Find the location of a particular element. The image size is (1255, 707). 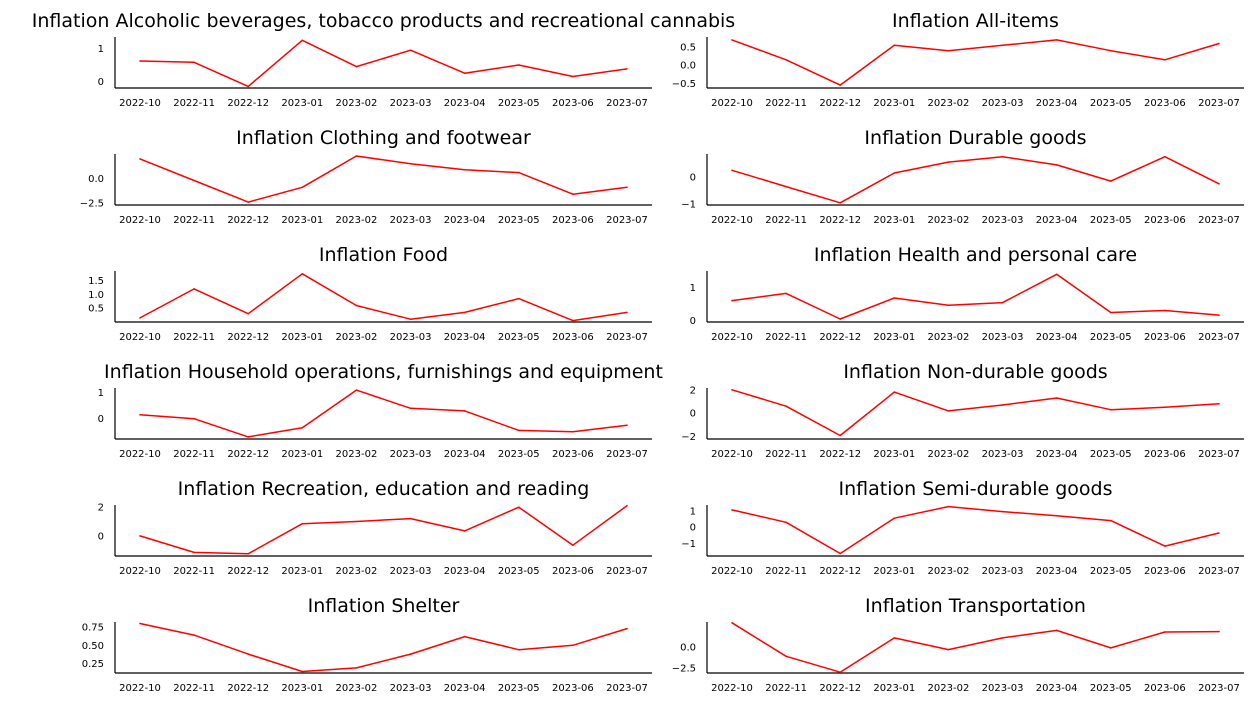

subplot-title: Inflation Durable goods is located at coordinates (975, 138).